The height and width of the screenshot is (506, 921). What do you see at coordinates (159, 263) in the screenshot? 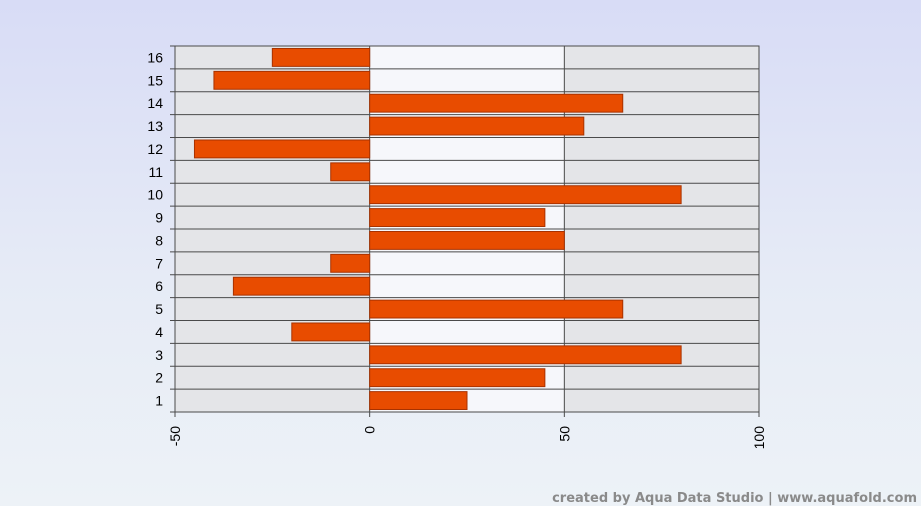
I see `y-tick-label: 7` at bounding box center [159, 263].